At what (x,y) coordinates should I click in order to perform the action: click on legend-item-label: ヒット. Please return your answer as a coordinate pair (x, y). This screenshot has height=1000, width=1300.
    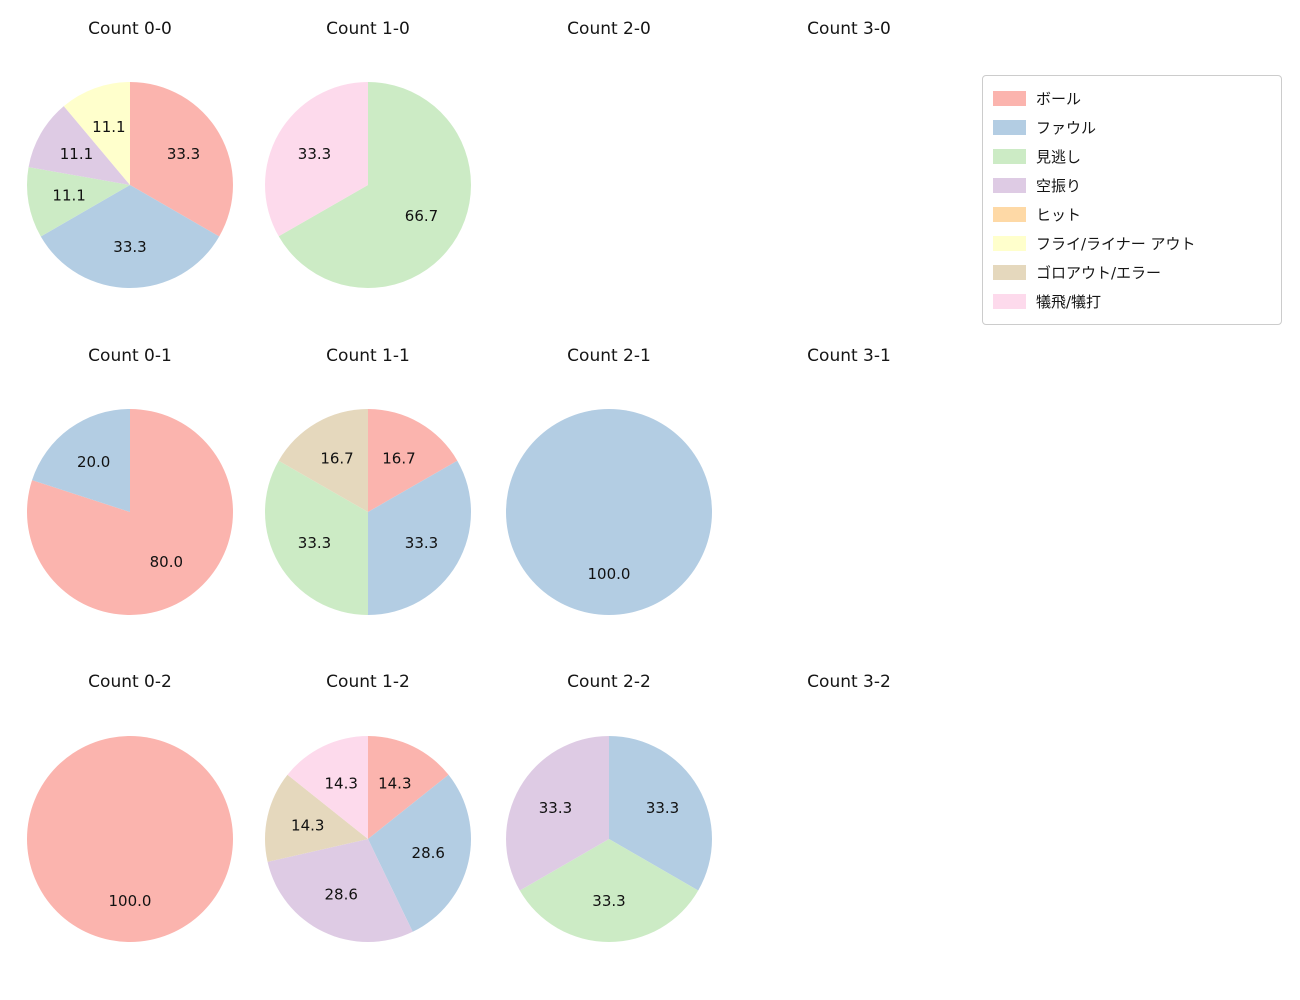
    Looking at the image, I should click on (1059, 215).